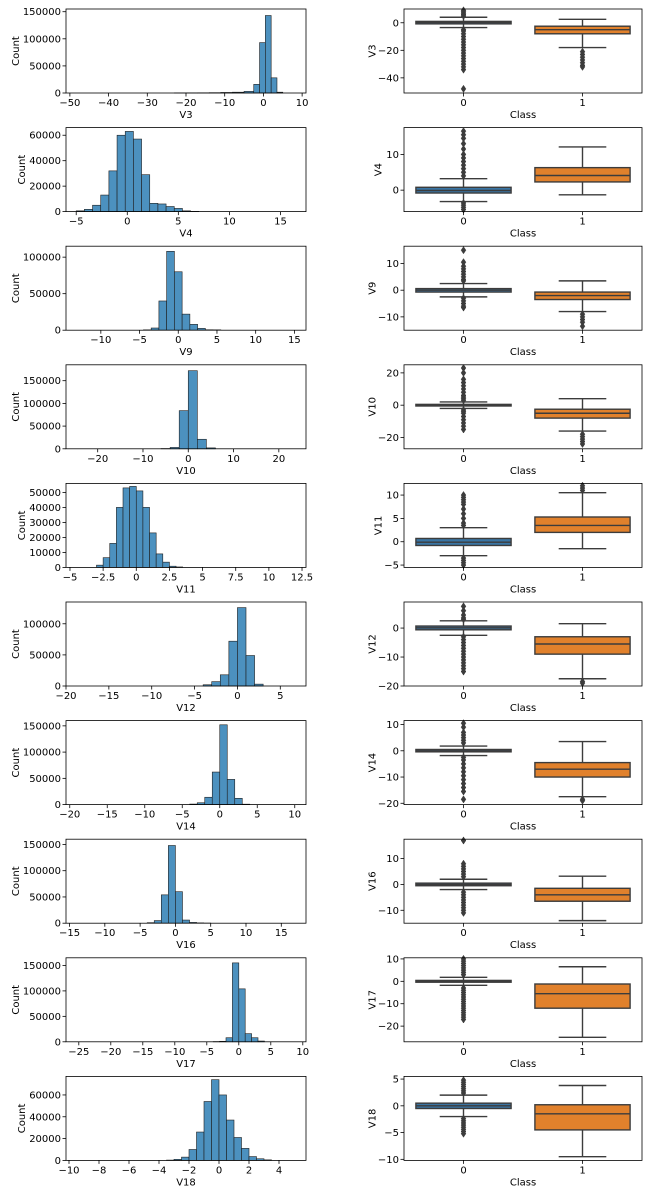 Image resolution: width=649 pixels, height=1199 pixels. I want to click on x-axis-label: V16, so click(186, 945).